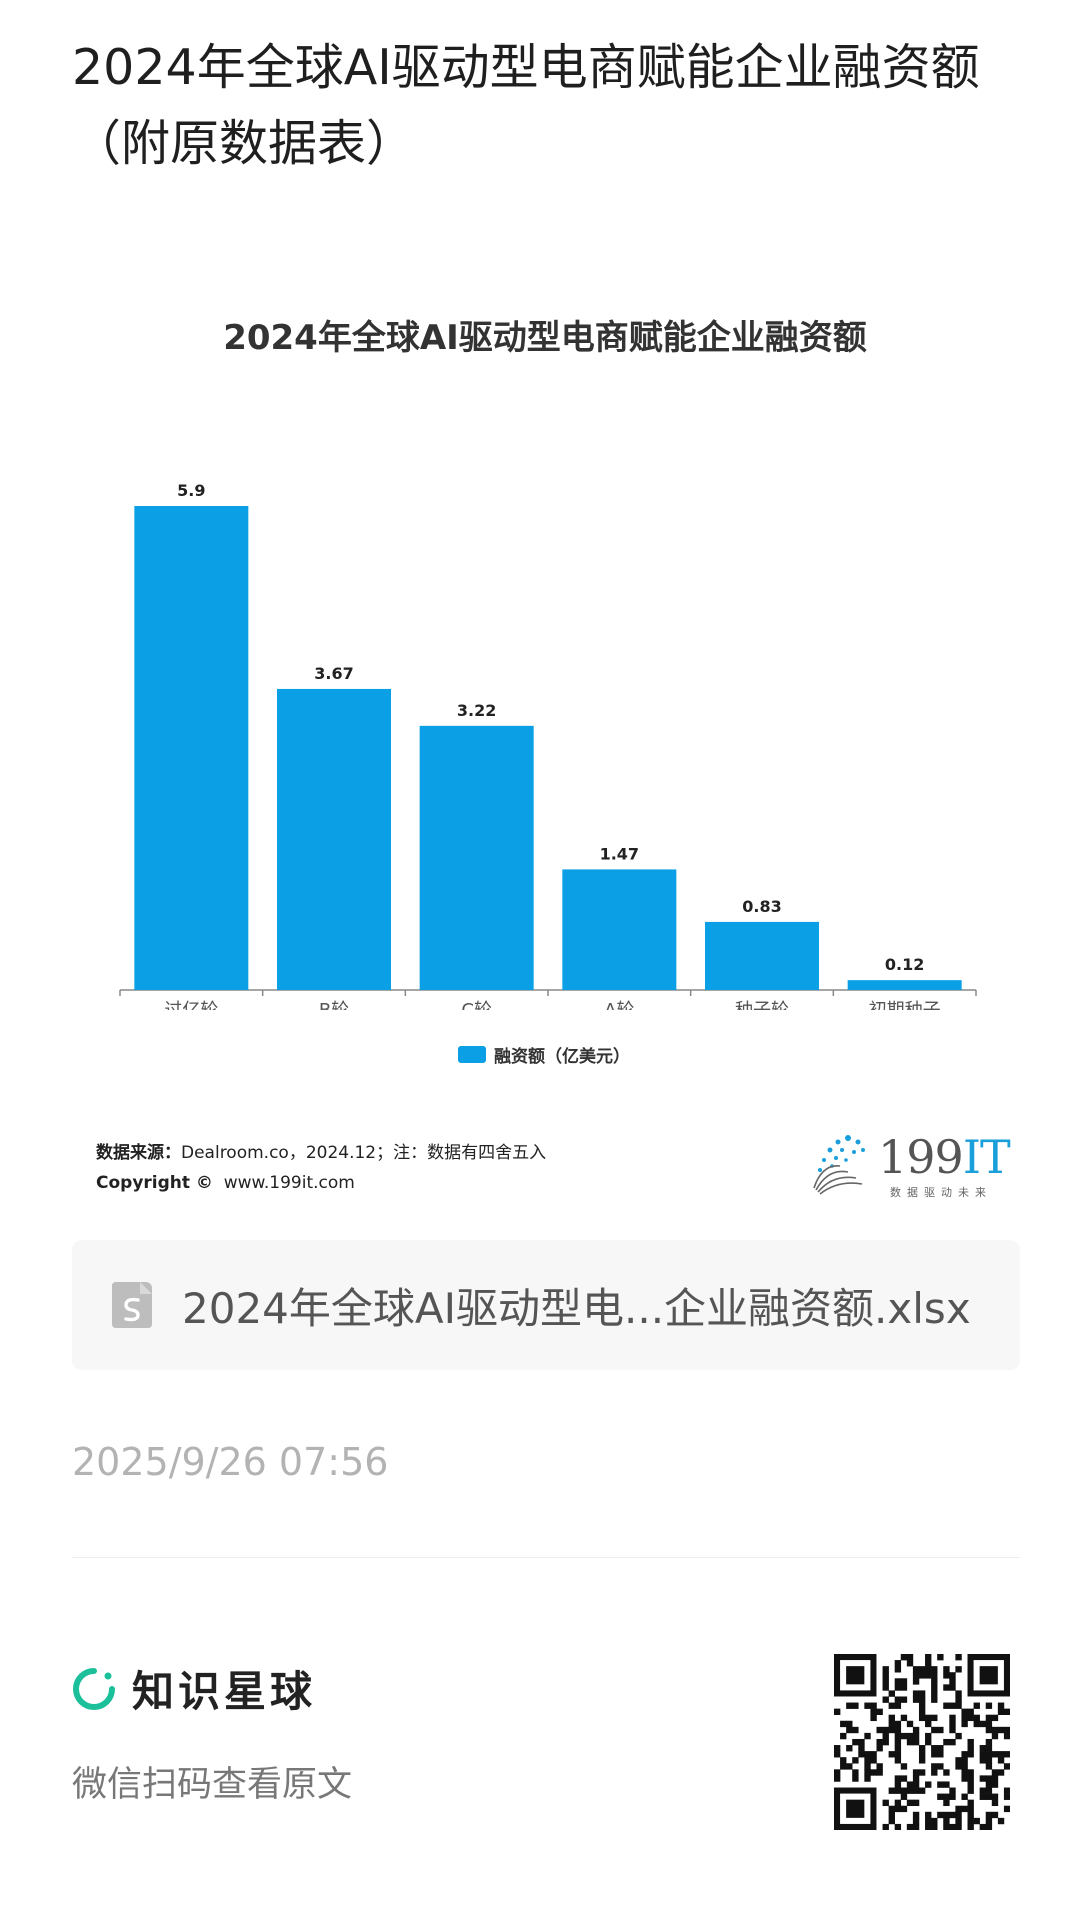 The width and height of the screenshot is (1080, 1913). I want to click on chart-legend: 融资额（亿美元）, so click(544, 1054).